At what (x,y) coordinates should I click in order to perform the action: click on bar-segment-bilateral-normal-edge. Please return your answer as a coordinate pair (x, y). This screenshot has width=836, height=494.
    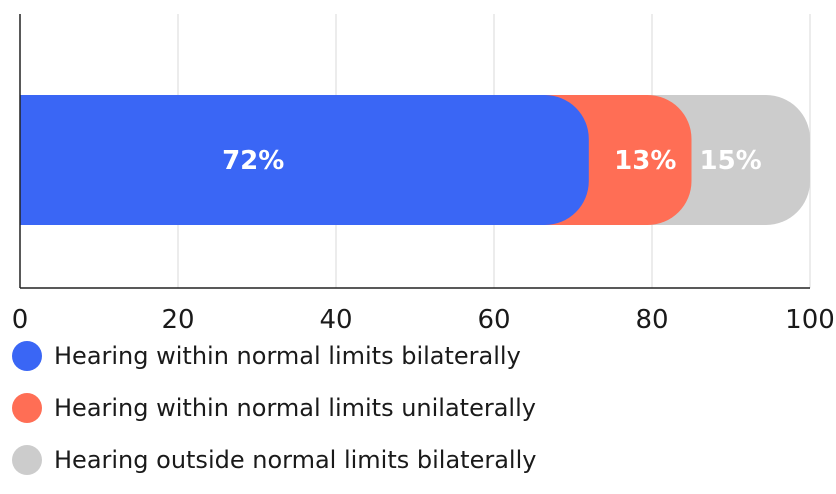
    Looking at the image, I should click on (42, 160).